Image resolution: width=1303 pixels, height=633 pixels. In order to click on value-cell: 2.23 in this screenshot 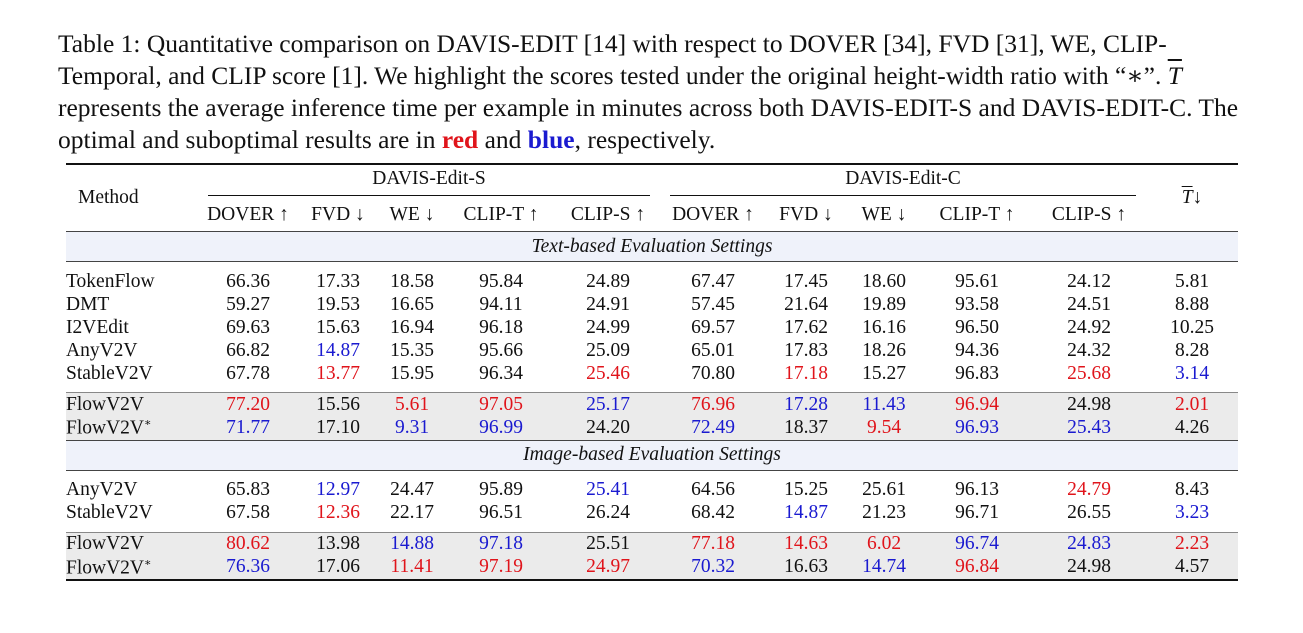, I will do `click(1192, 543)`.